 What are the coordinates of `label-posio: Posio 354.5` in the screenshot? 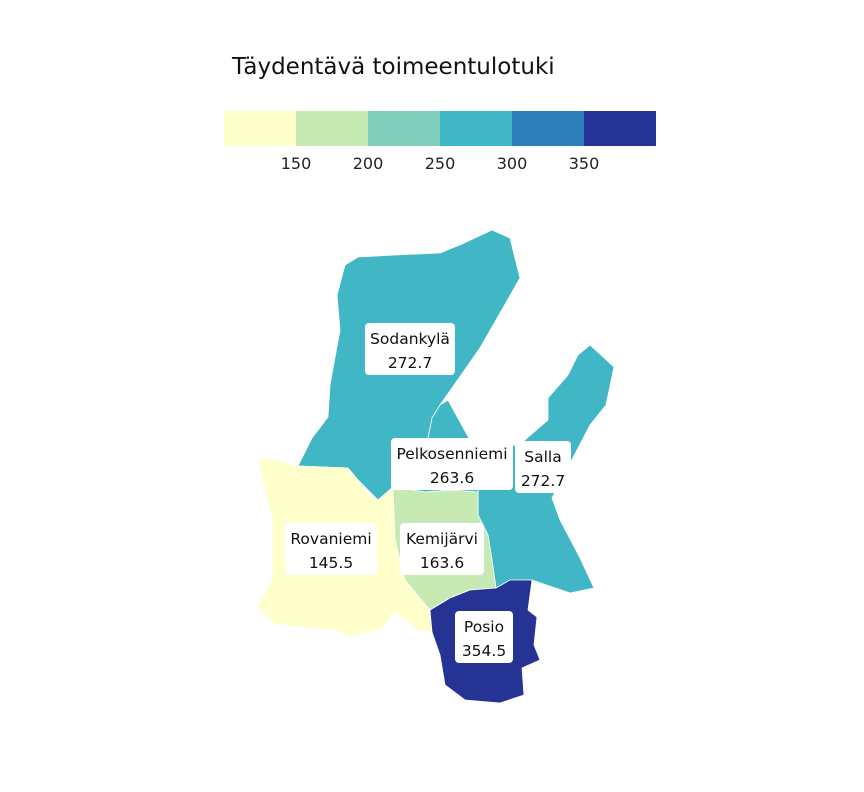 It's located at (484, 637).